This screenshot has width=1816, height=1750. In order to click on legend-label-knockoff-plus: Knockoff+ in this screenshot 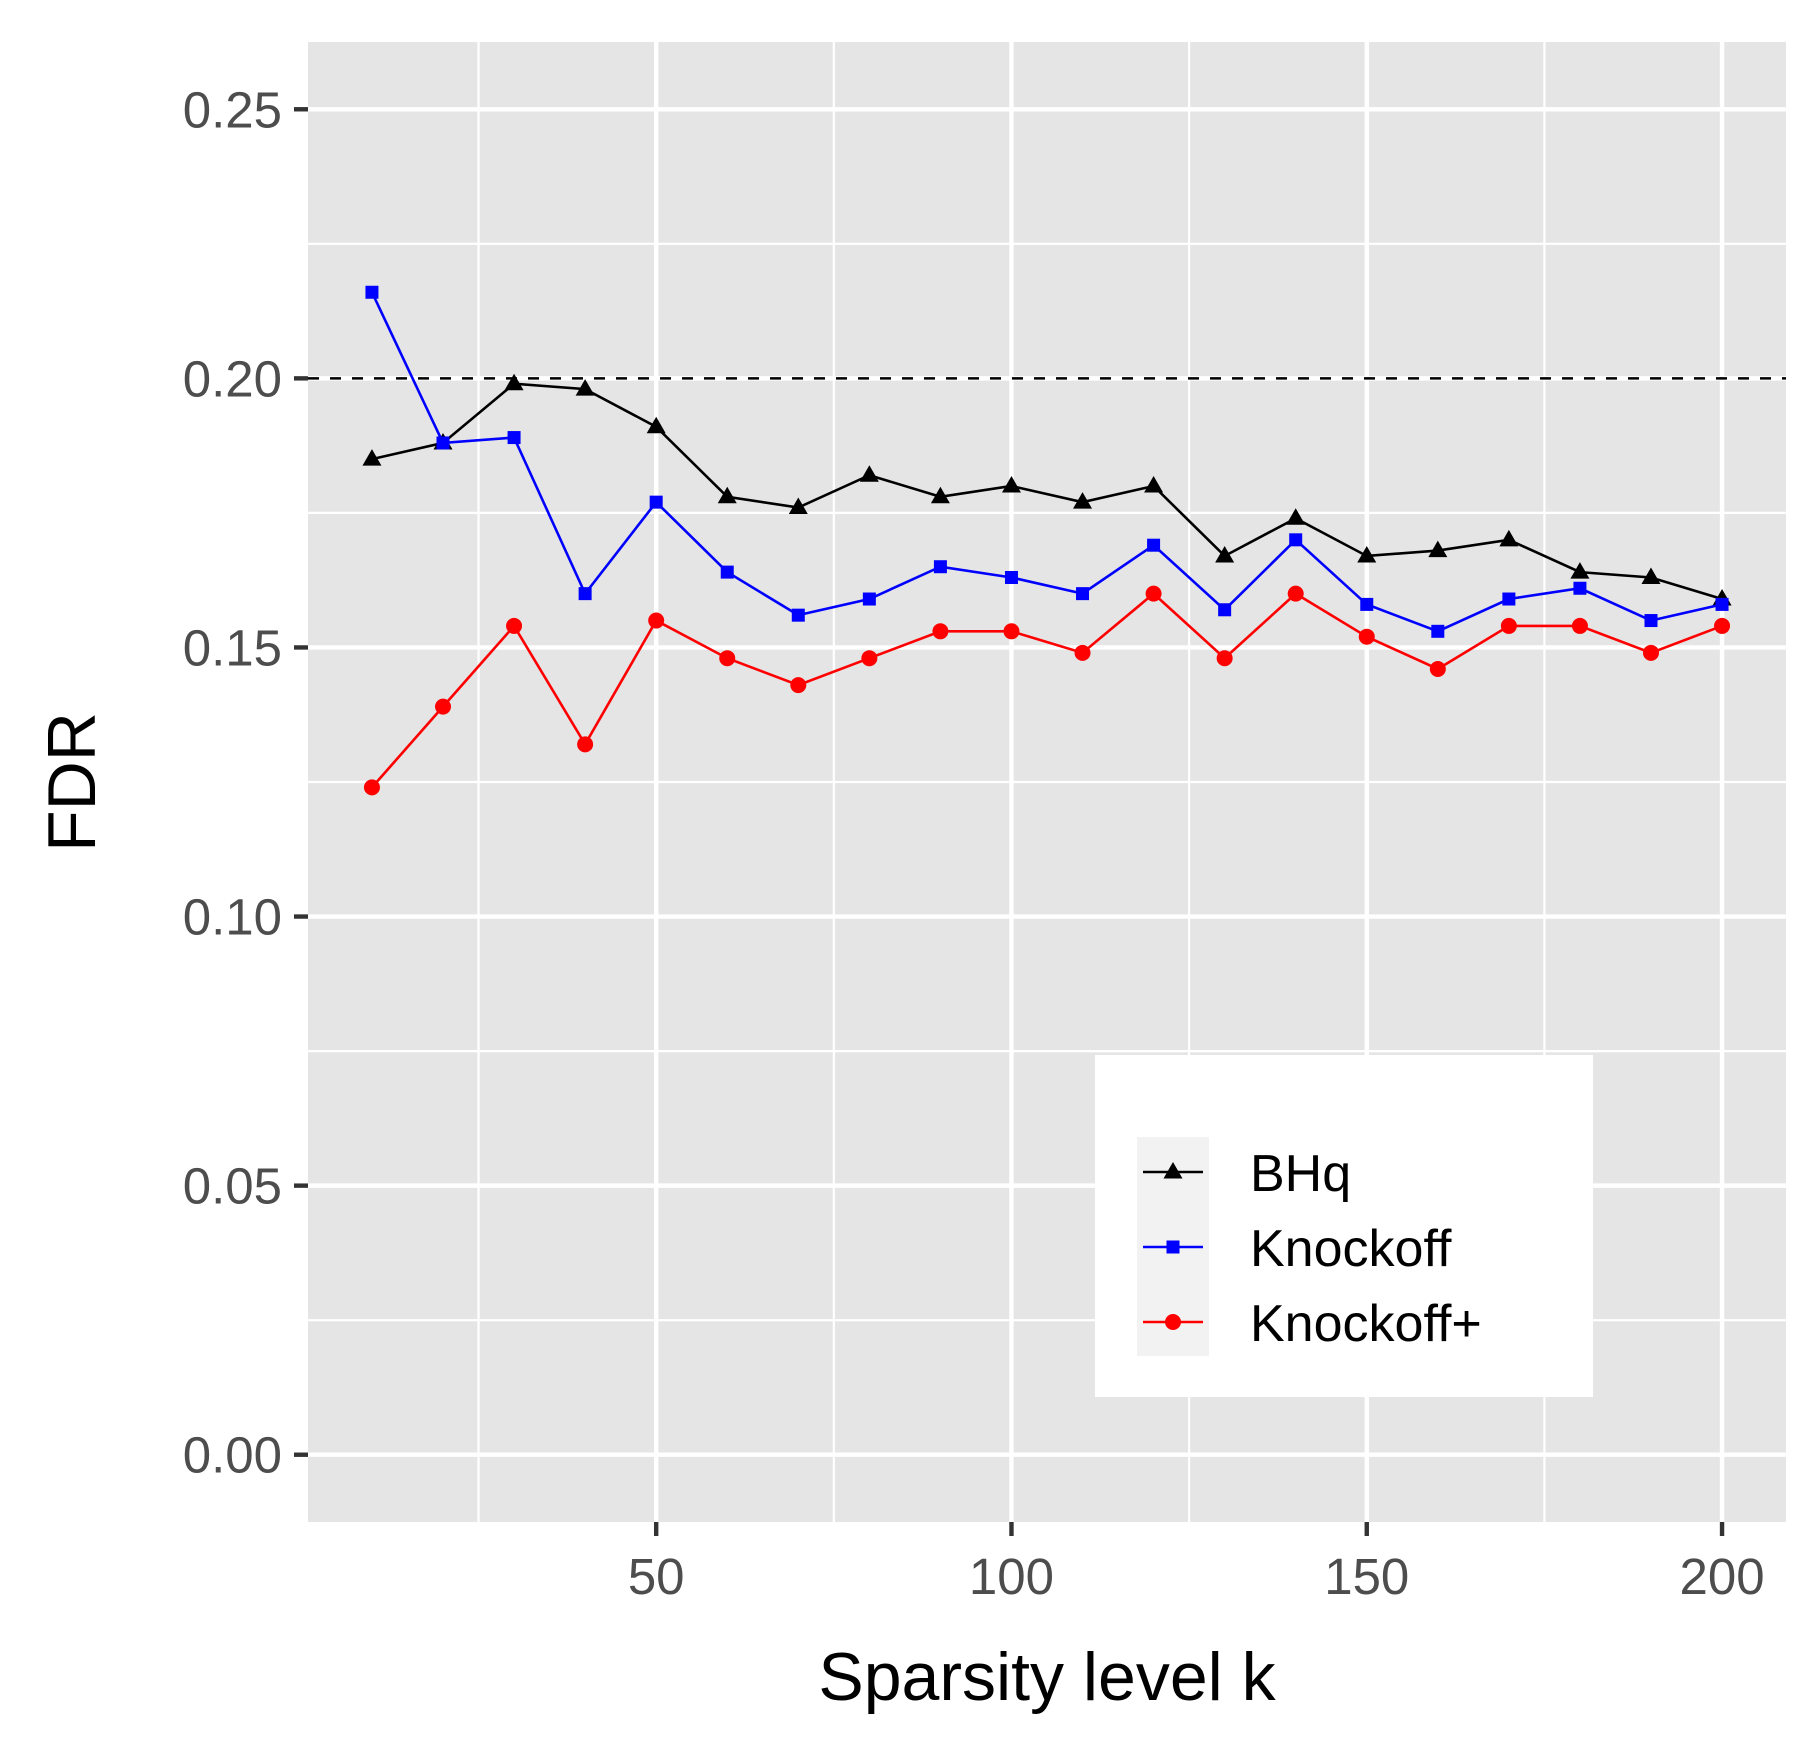, I will do `click(1366, 1324)`.